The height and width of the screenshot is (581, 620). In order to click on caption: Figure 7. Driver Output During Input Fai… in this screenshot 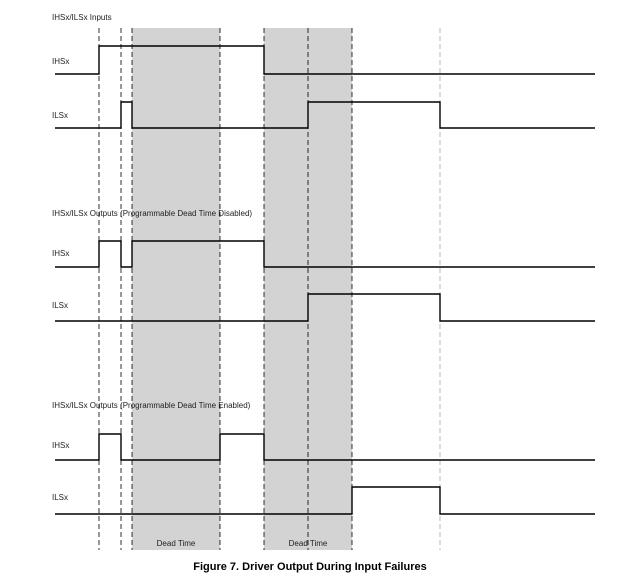, I will do `click(309, 567)`.